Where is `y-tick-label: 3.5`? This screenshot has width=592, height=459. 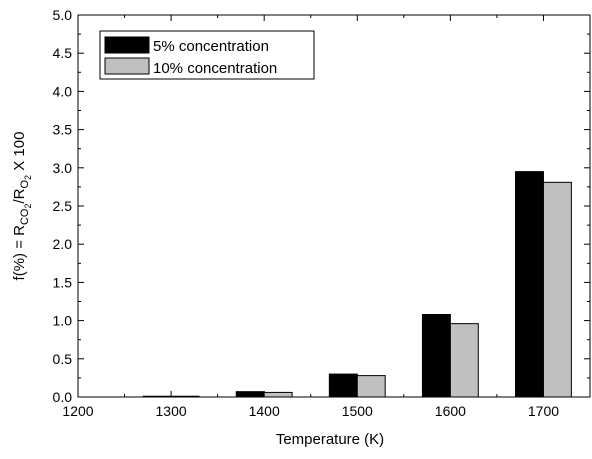
y-tick-label: 3.5 is located at coordinates (63, 130).